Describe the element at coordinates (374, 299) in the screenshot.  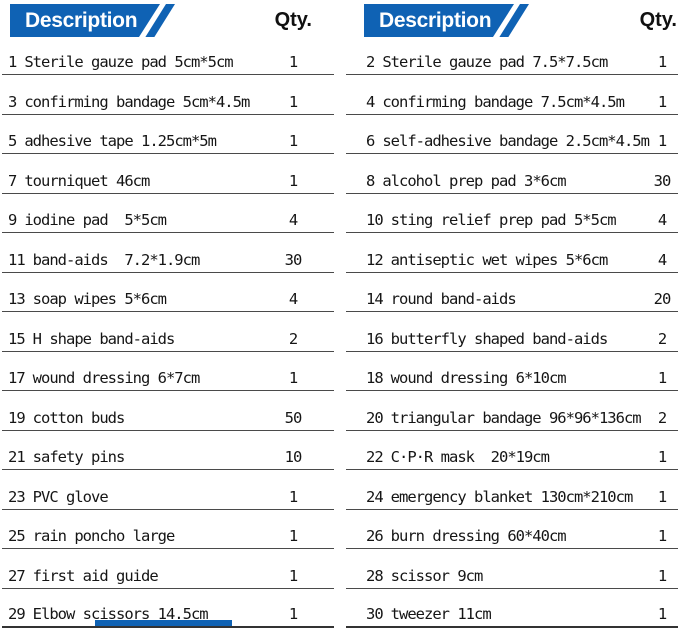
I see `item-number: 14` at that location.